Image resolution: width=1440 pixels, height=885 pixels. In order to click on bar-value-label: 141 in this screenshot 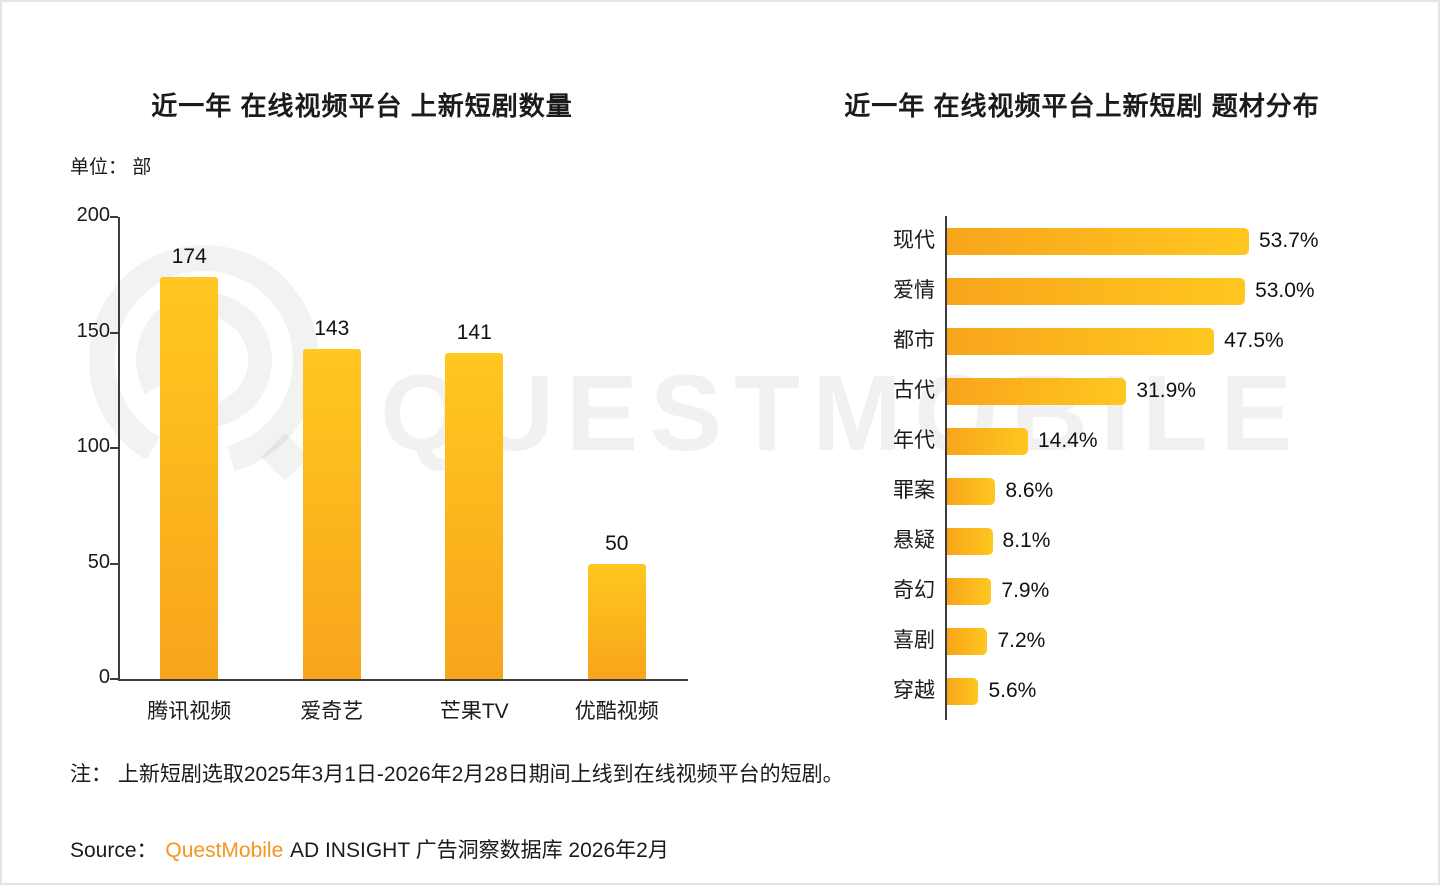, I will do `click(474, 333)`.